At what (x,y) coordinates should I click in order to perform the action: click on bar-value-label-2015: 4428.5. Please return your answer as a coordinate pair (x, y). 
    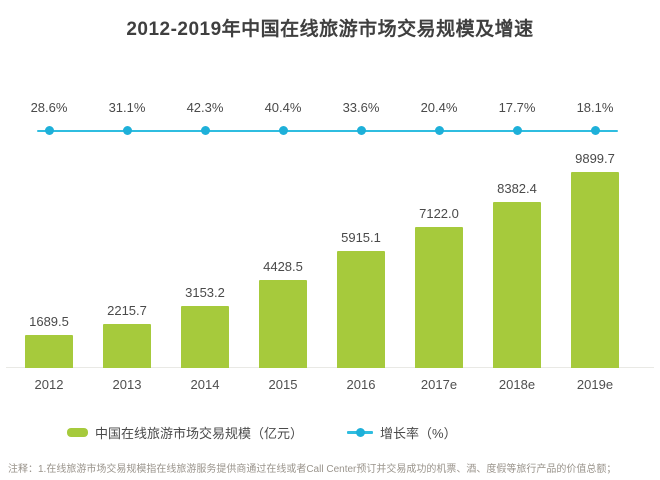
    Looking at the image, I should click on (283, 266).